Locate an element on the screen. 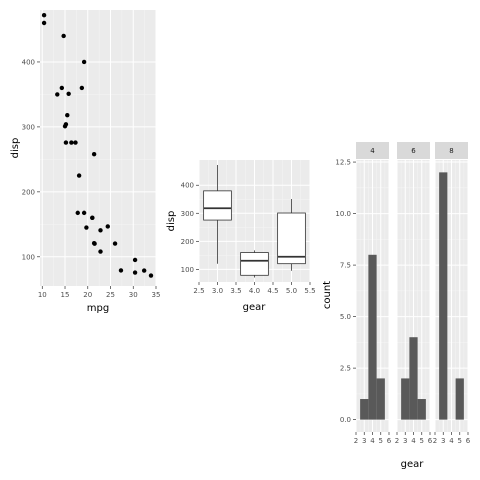  facet-strip-label: 8 is located at coordinates (451, 151).